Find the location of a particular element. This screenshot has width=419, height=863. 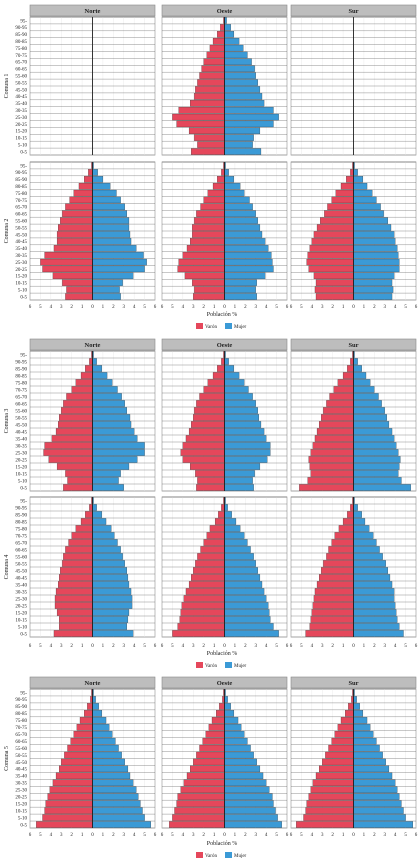

age-tick-label: 10-15 is located at coordinates (21, 620).